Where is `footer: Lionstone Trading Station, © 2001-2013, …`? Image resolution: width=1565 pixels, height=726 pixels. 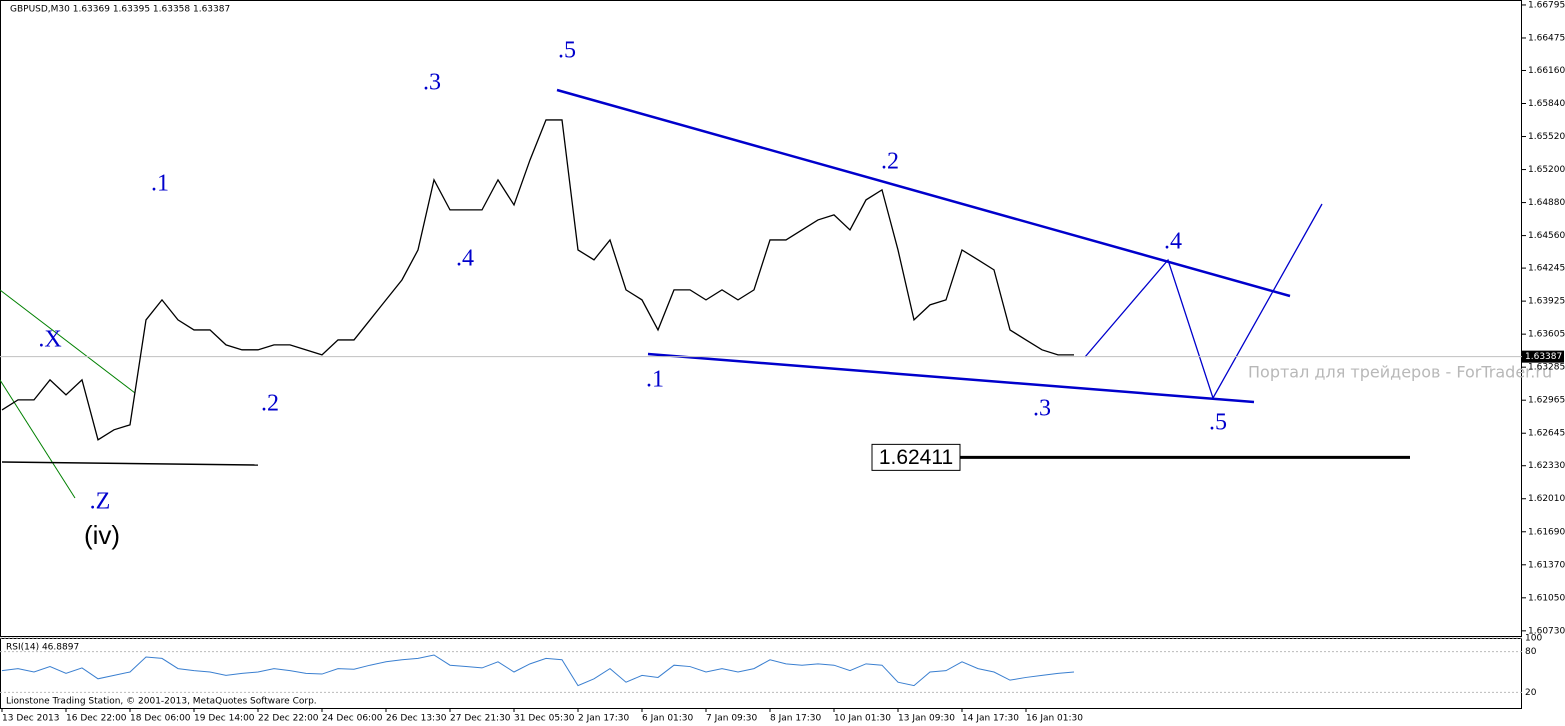
footer: Lionstone Trading Station, © 2001-2013, … is located at coordinates (161, 702).